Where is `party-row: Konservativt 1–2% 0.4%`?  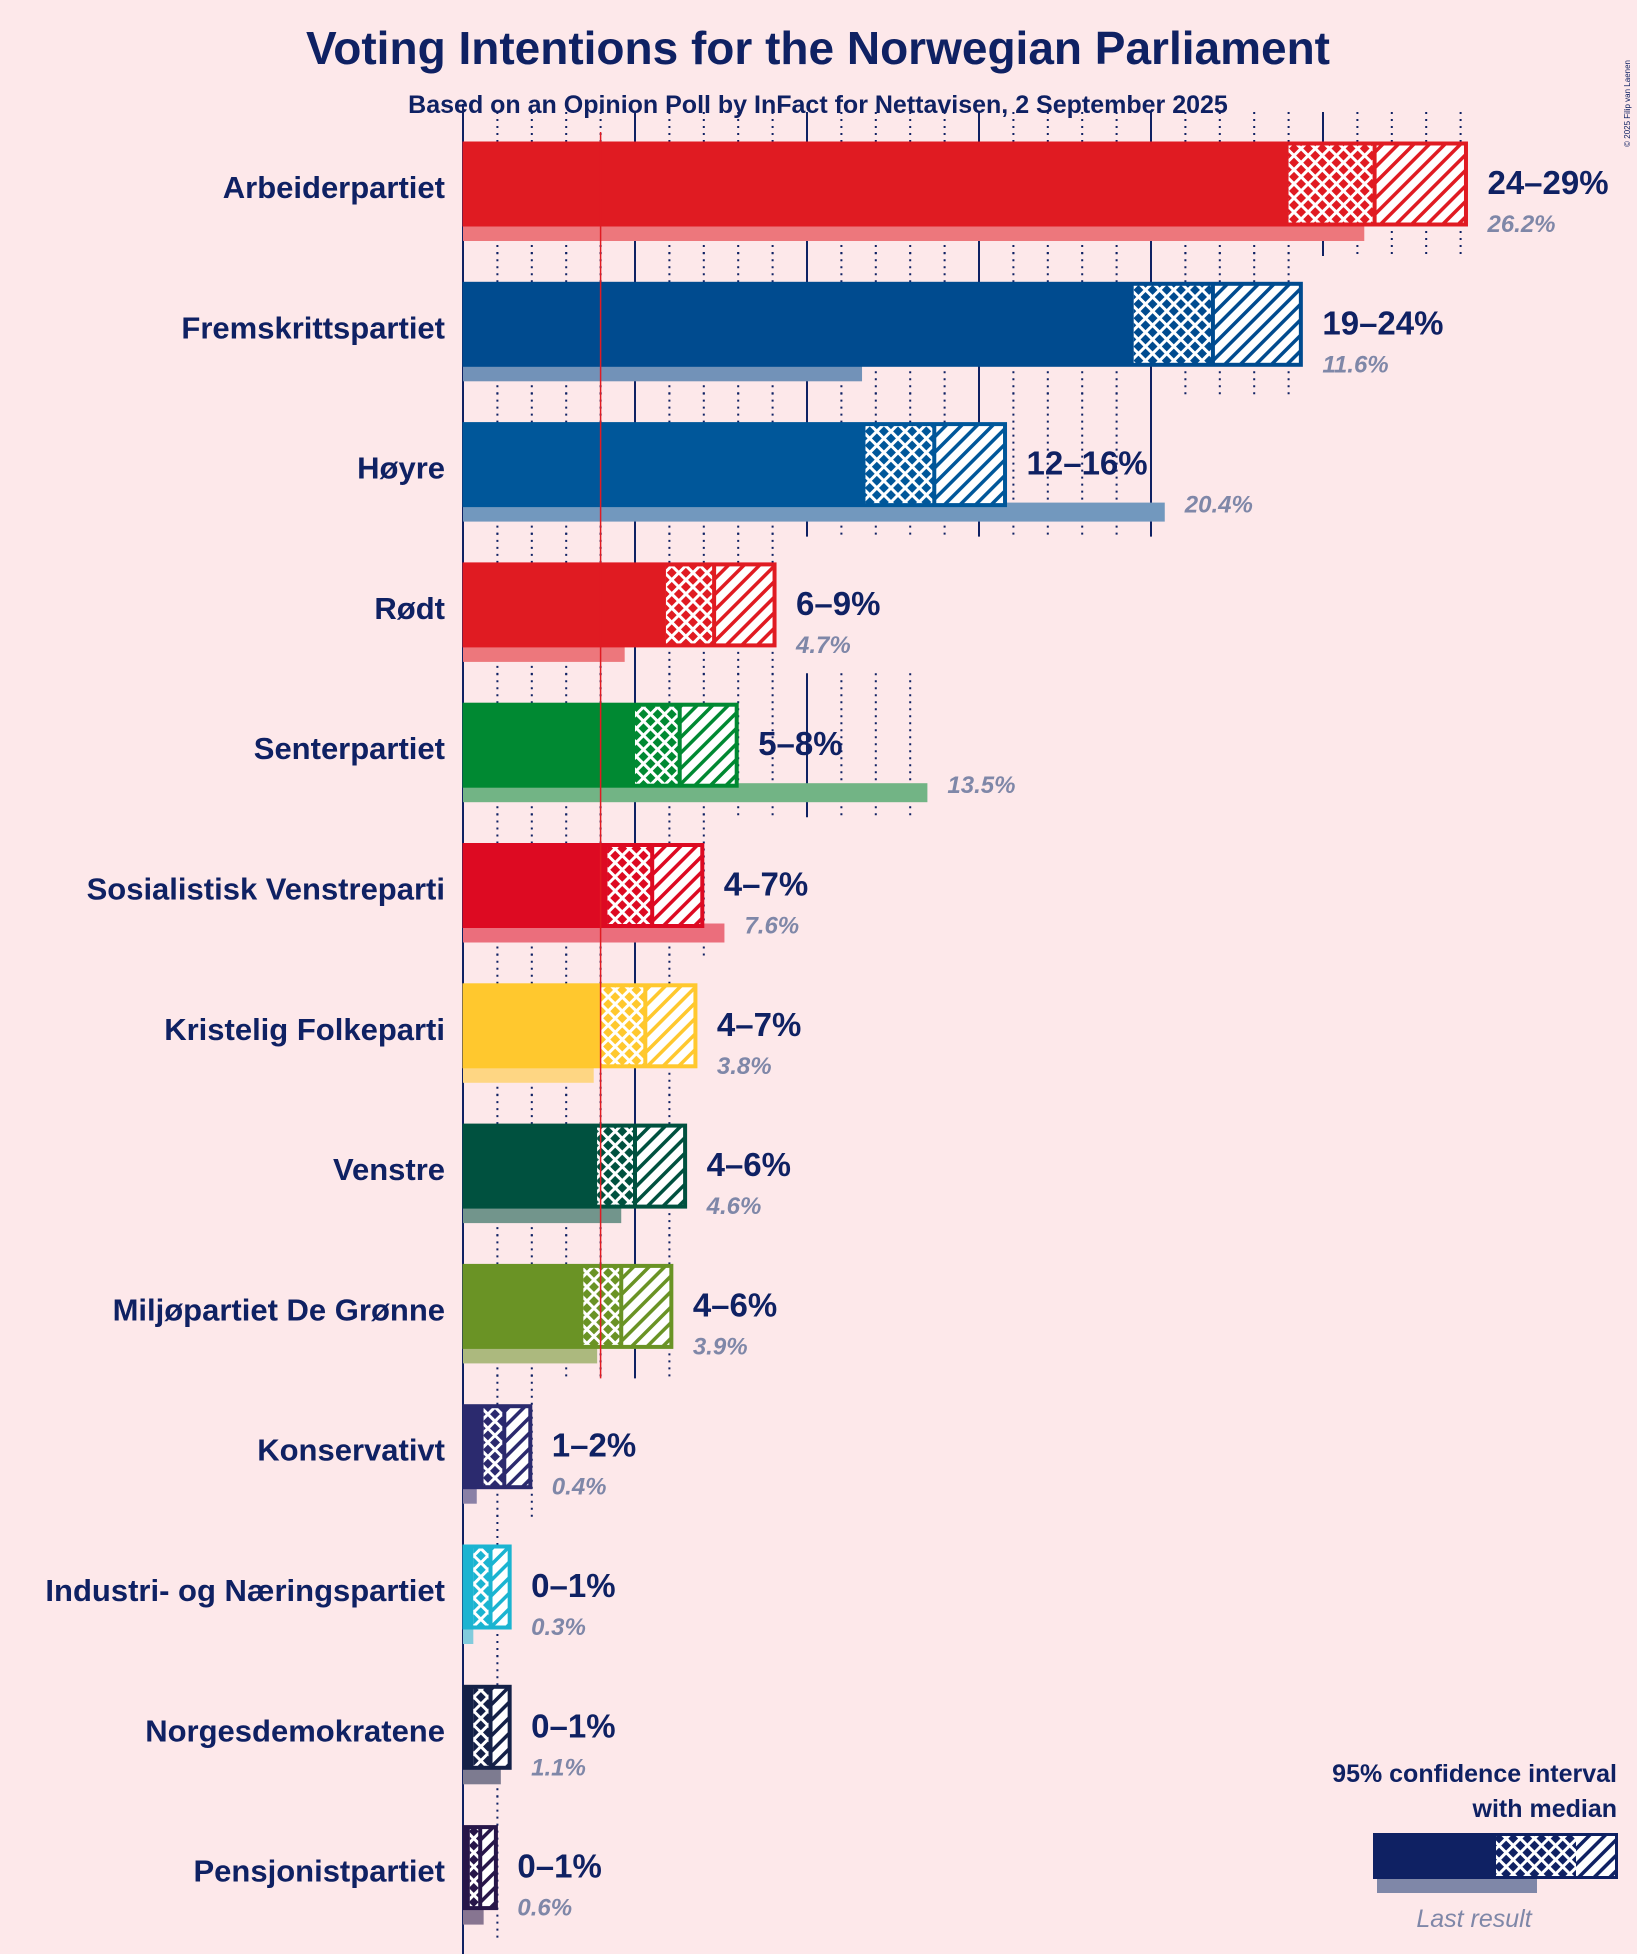
party-row: Konservativt 1–2% 0.4% is located at coordinates (446, 1446).